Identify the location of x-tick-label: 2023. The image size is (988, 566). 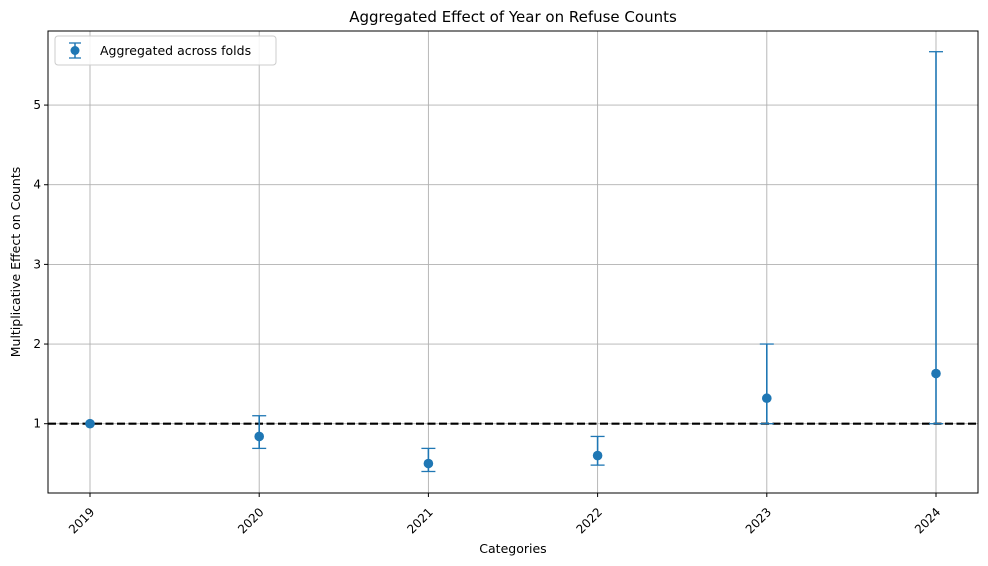
(758, 520).